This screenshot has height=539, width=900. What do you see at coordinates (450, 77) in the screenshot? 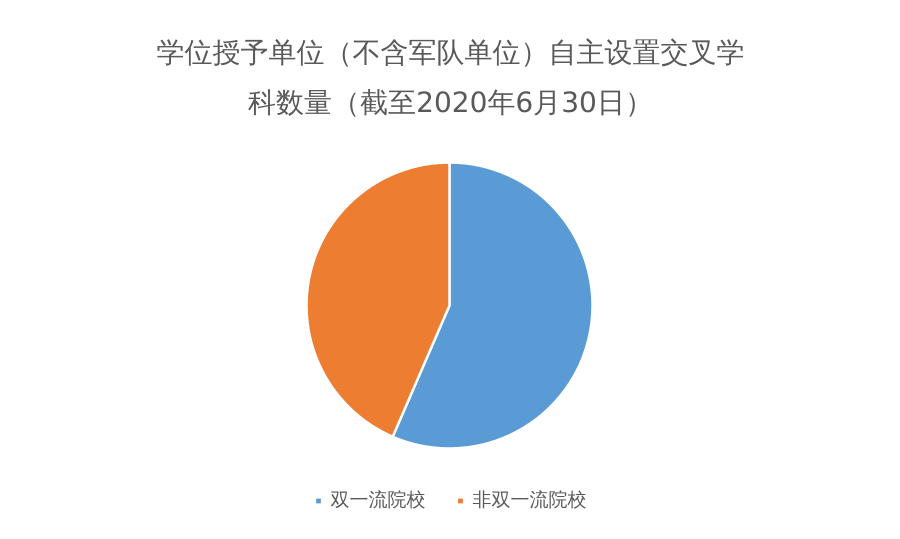
I see `chart-title: 学位授予单位（不含军队单位）自主设置交叉学科数量（截至2020年6月30日）` at bounding box center [450, 77].